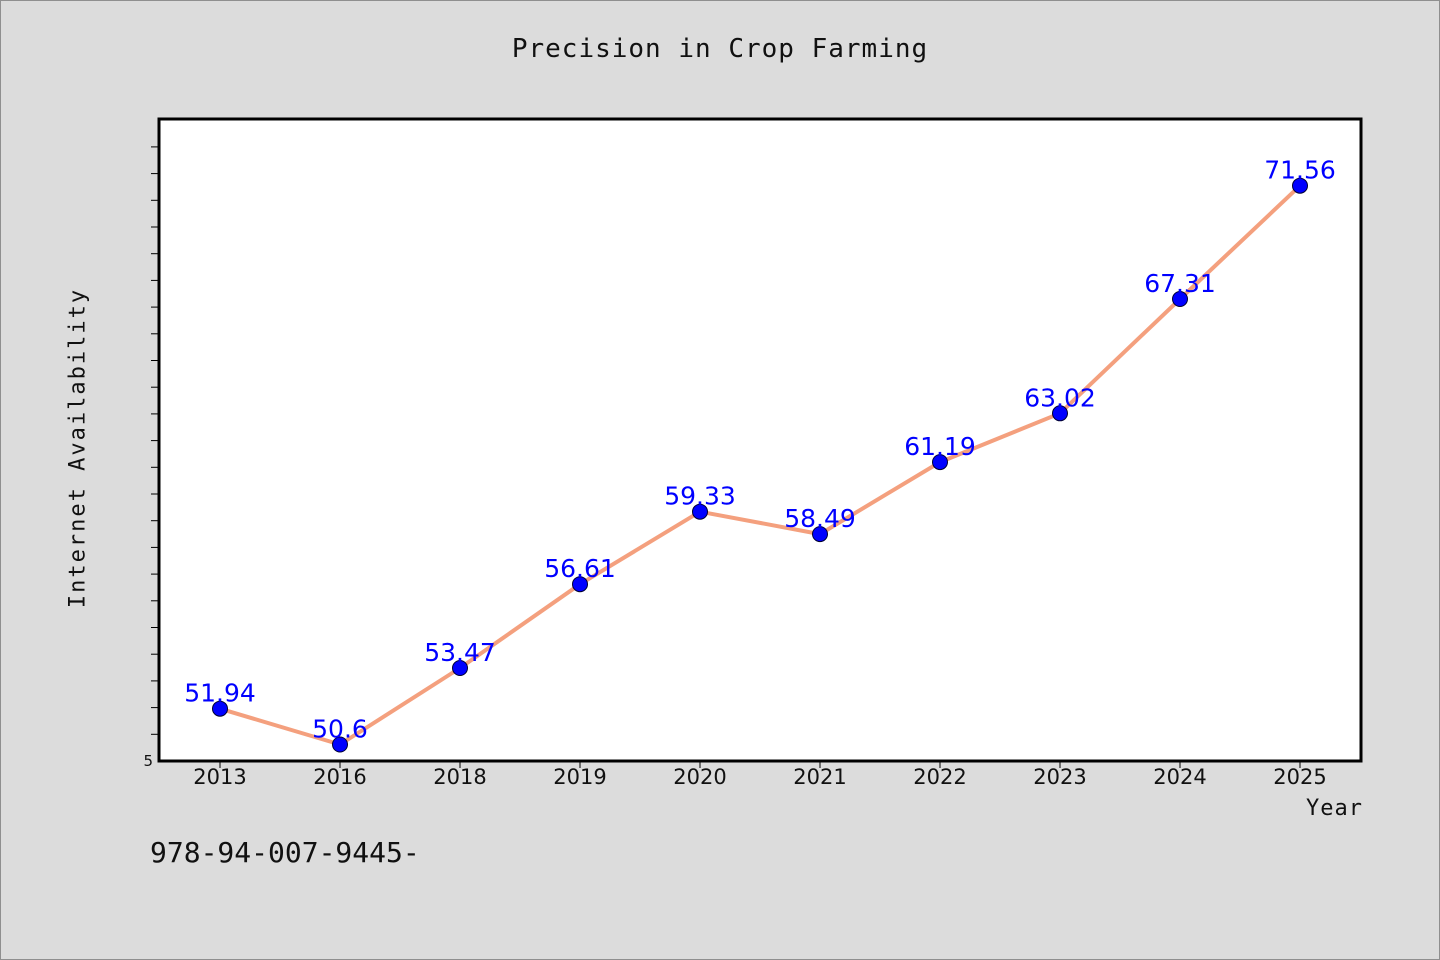  I want to click on data-label: 58.49, so click(820, 518).